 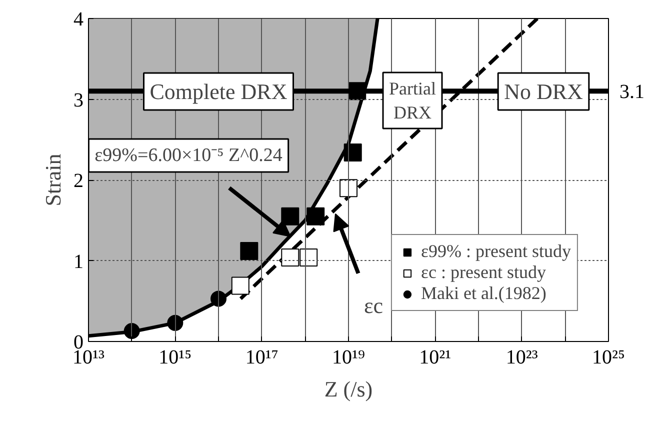 I want to click on x-tick-label: 10²¹, so click(x=435, y=357).